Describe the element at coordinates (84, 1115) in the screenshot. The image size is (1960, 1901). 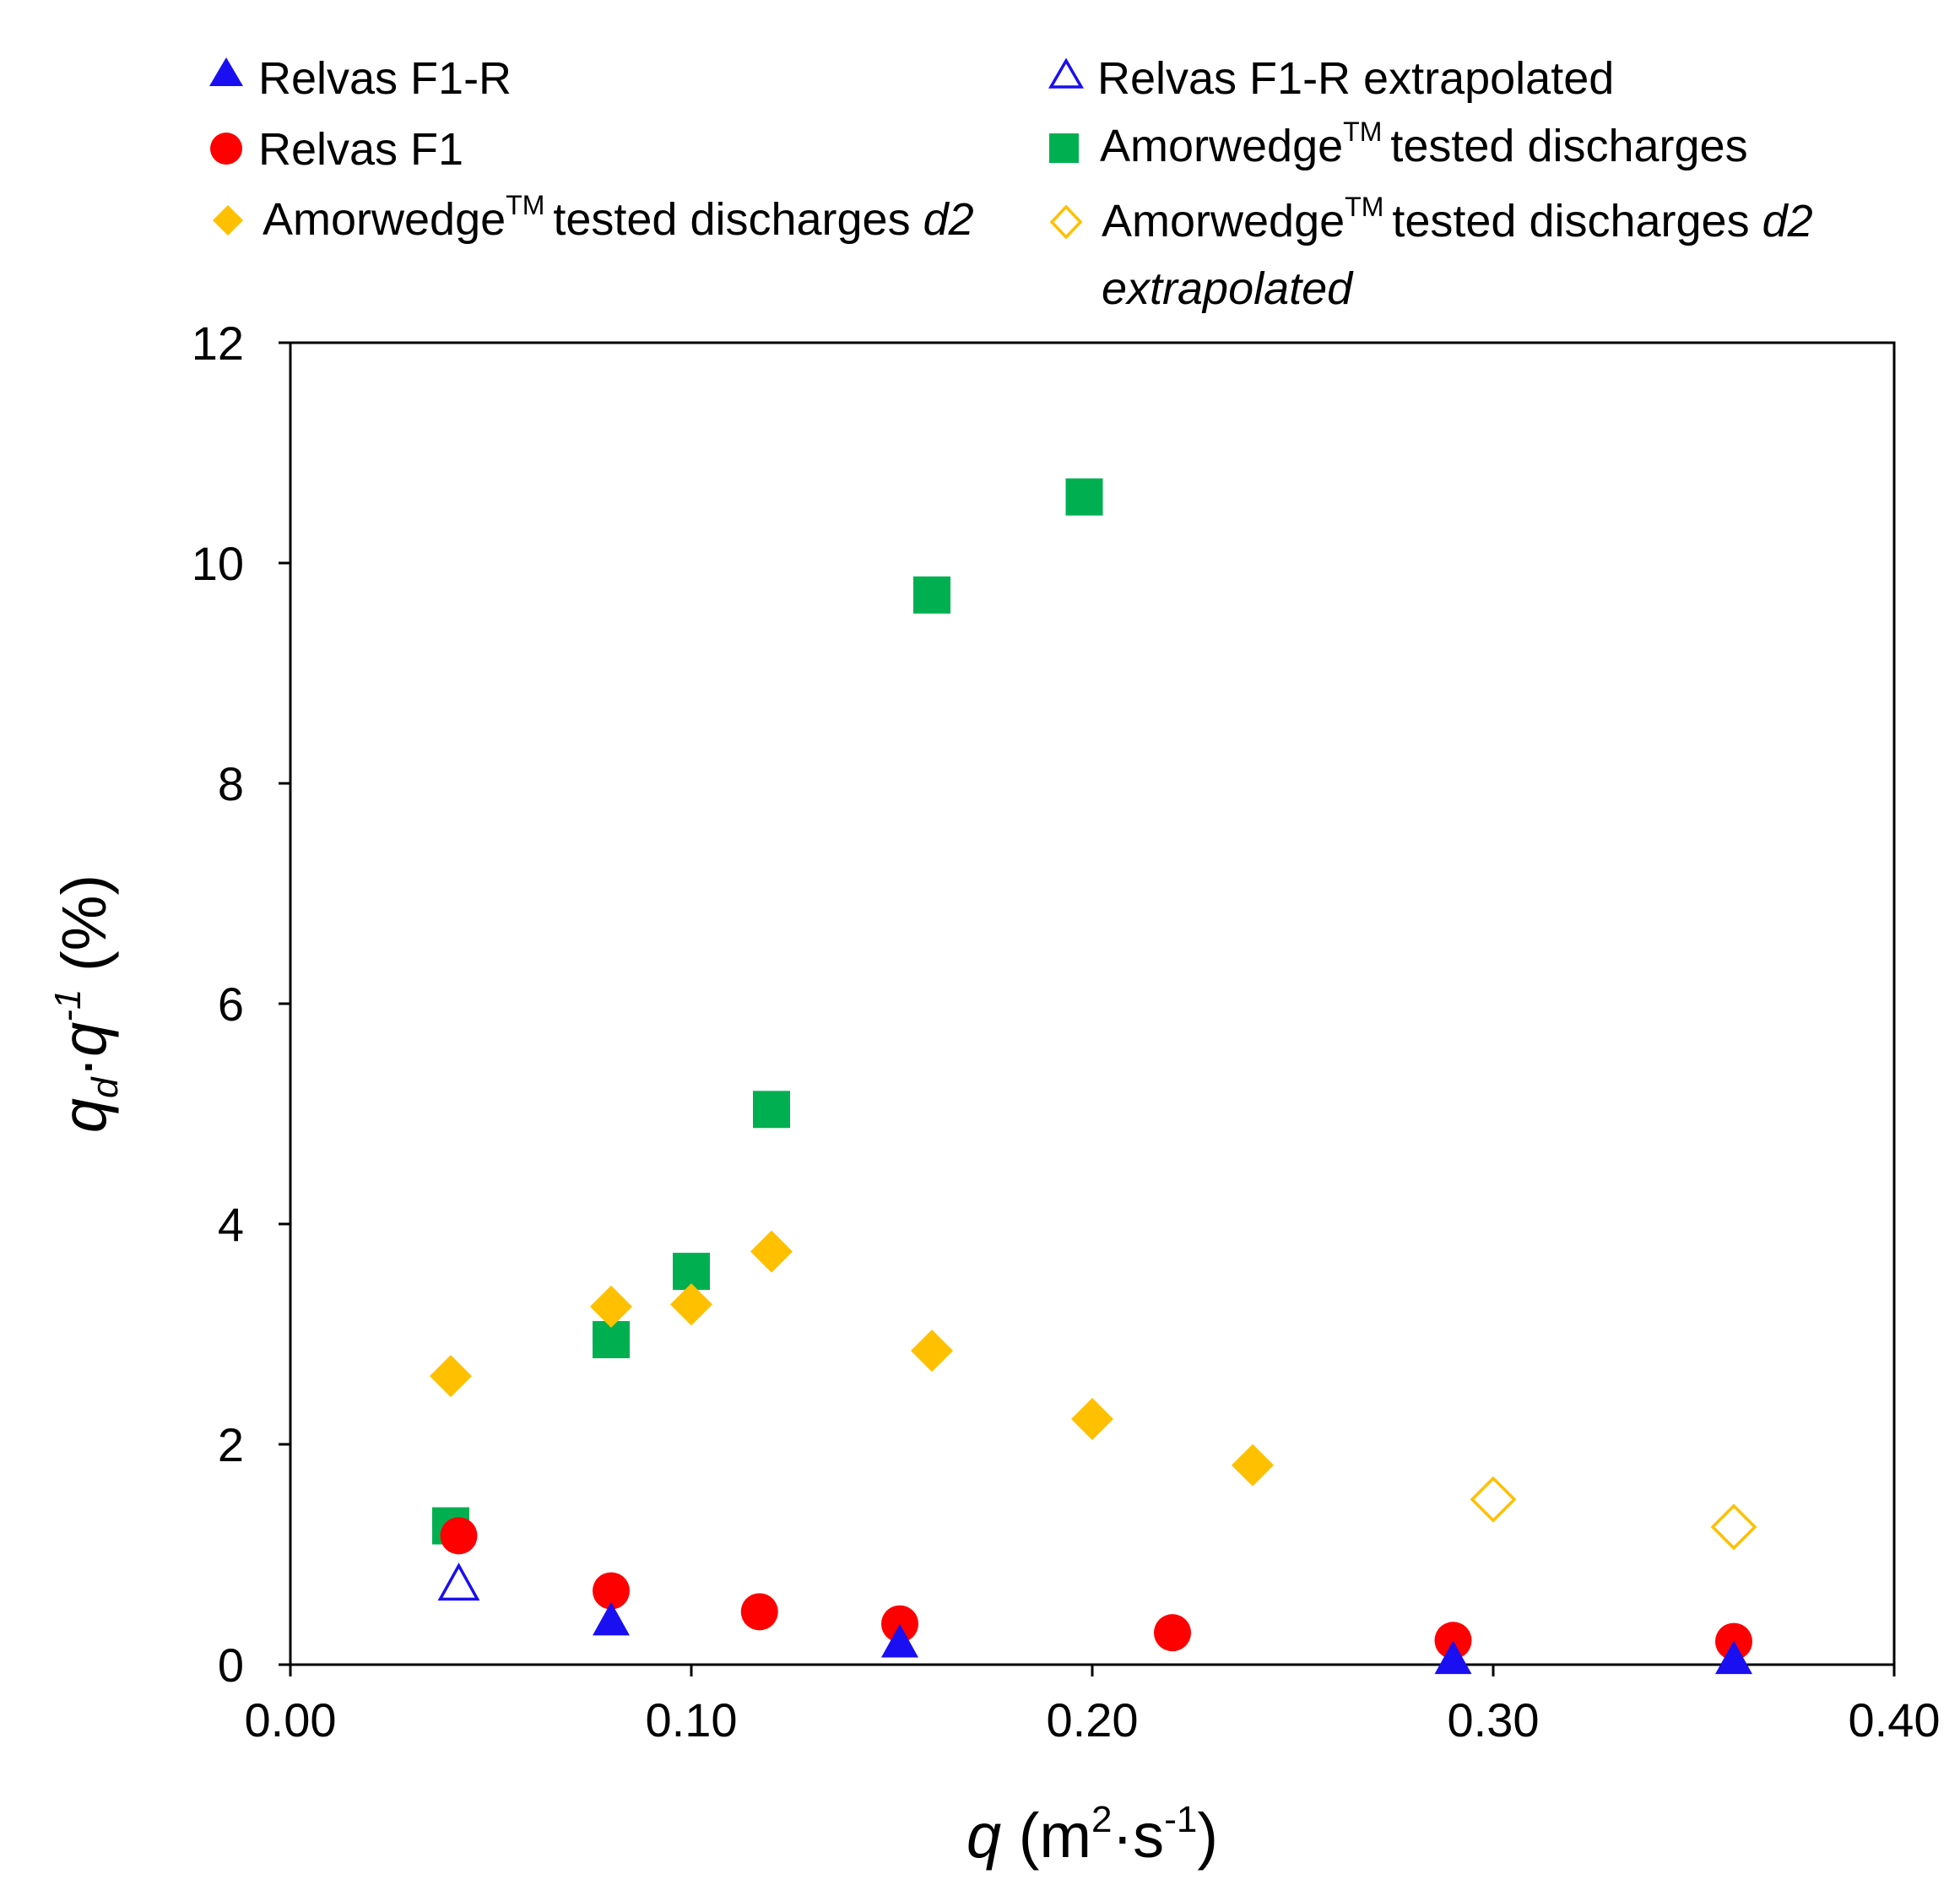
I see `y-axis-title-var1: q` at that location.